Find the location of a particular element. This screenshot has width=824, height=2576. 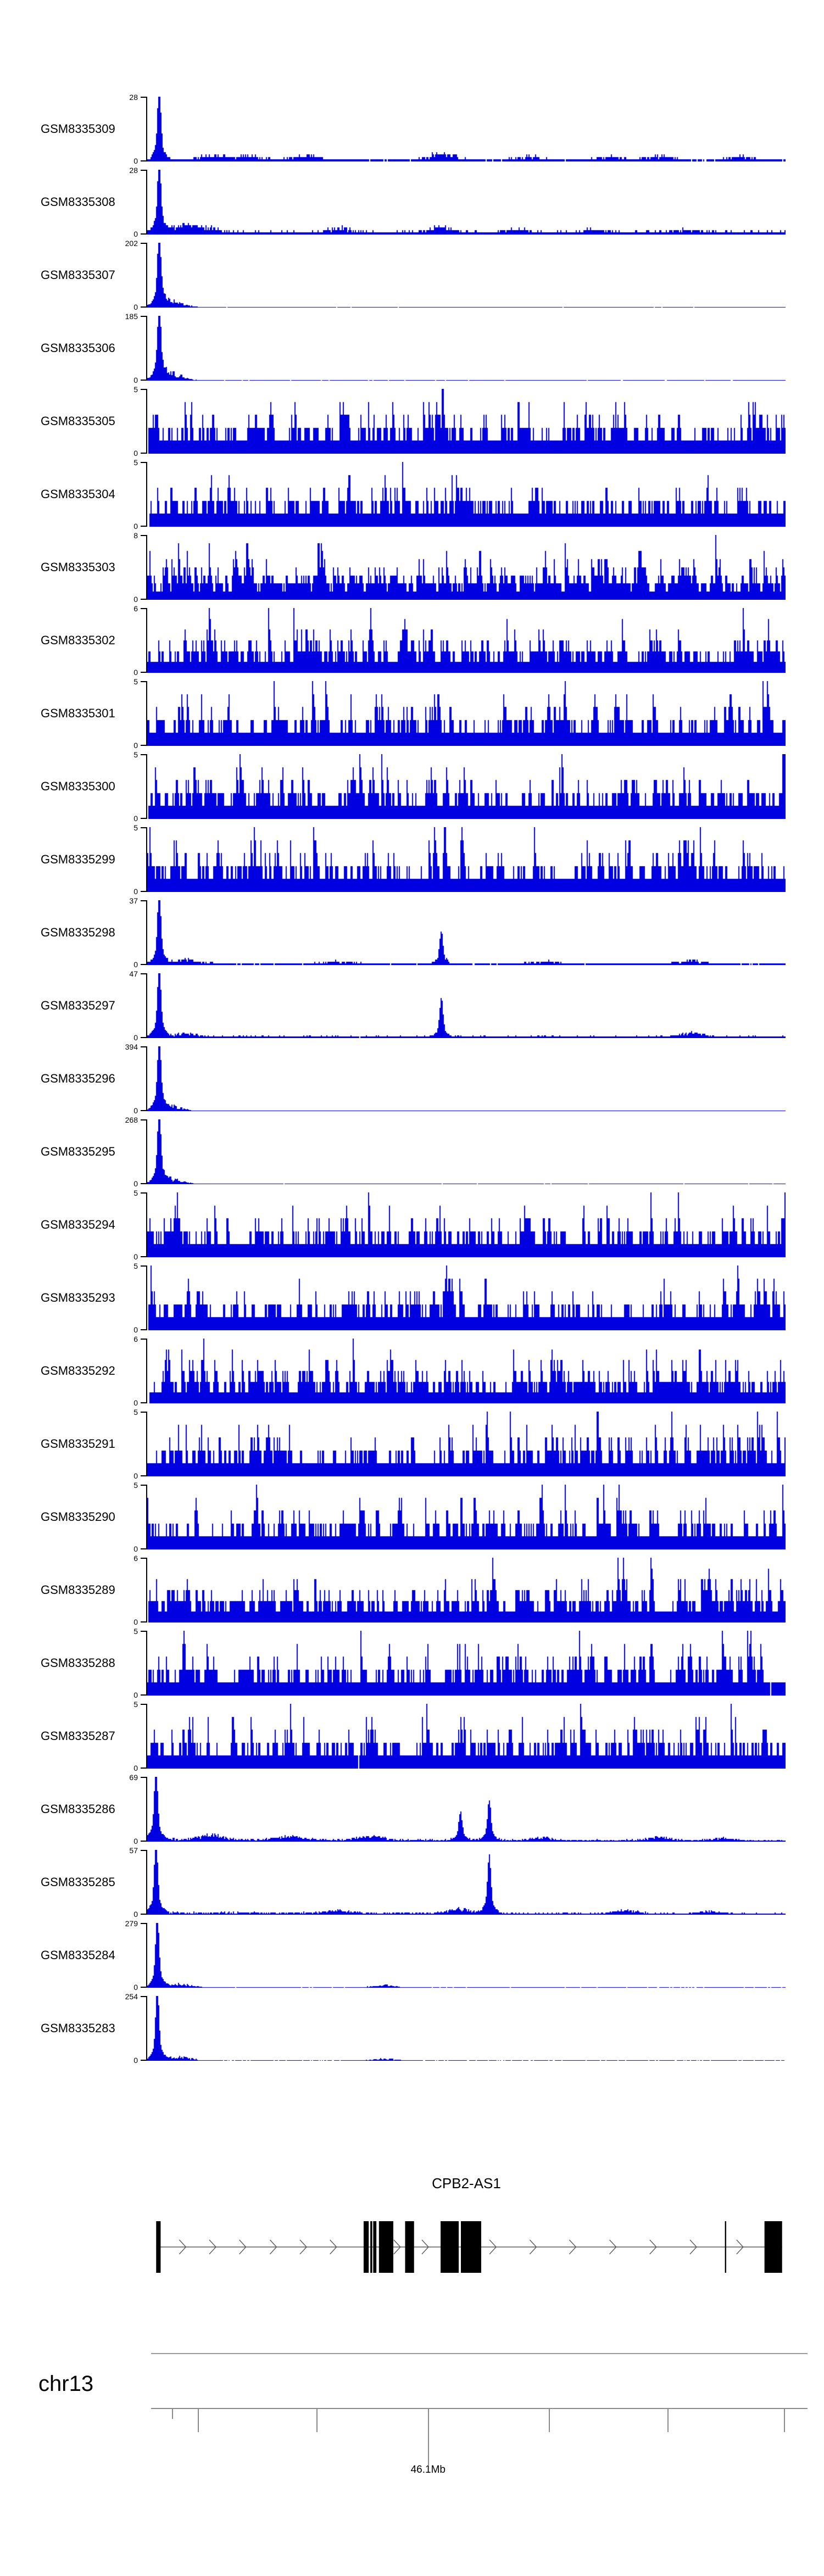

chromosome-line is located at coordinates (480, 2353).